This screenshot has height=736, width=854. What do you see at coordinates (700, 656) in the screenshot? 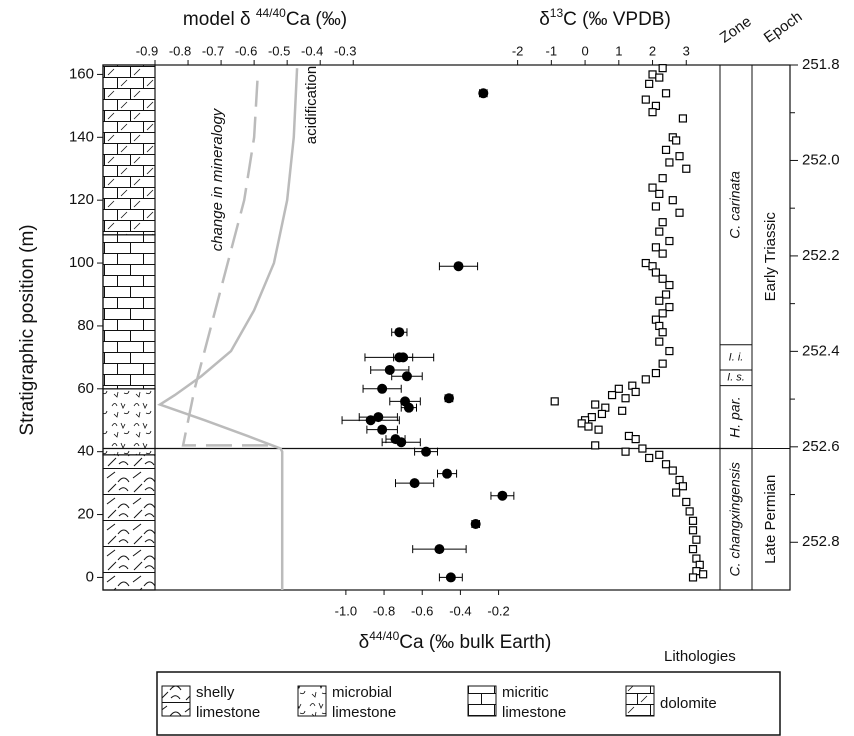
I see `legend-title: Lithologies` at bounding box center [700, 656].